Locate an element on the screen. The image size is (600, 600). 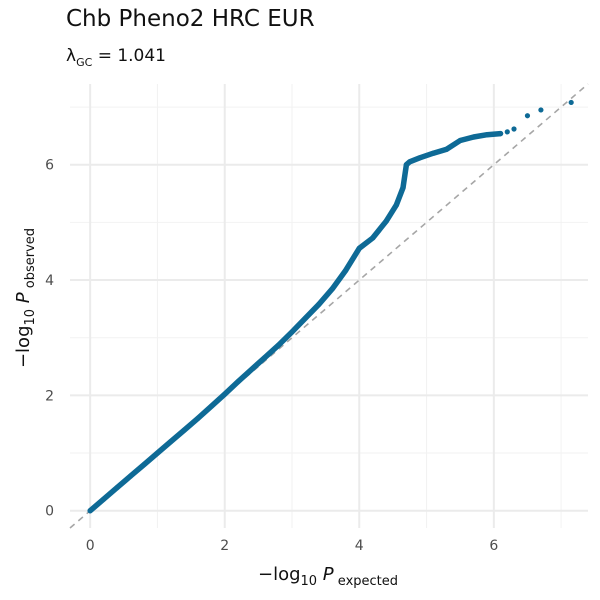
y-tick-label: 6 is located at coordinates (49, 166).